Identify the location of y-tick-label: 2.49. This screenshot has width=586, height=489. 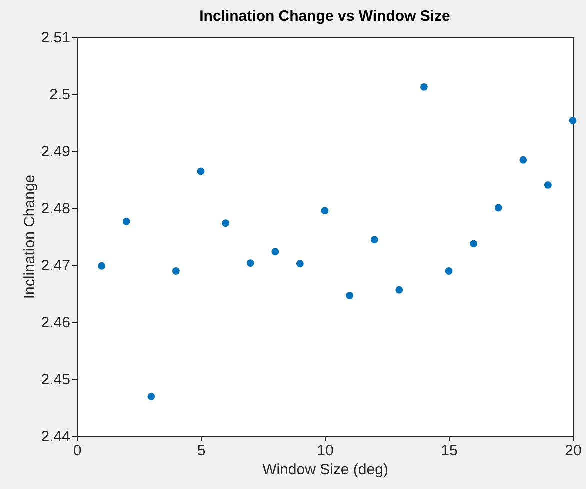
(55, 152).